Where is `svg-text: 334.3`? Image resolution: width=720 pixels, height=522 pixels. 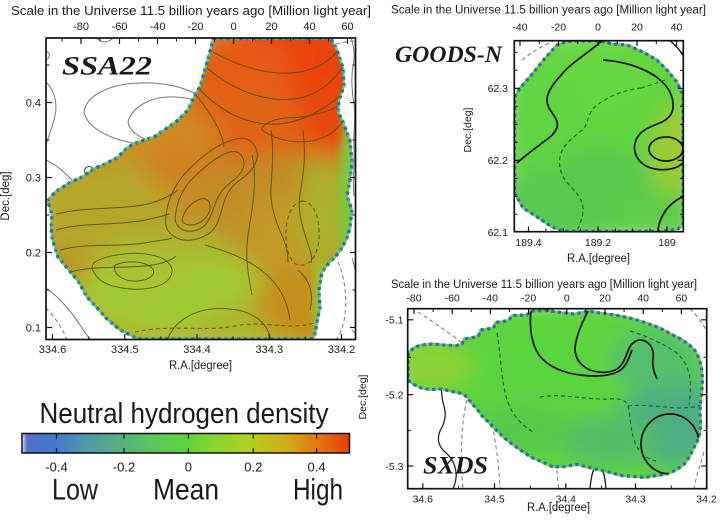
svg-text: 334.3 is located at coordinates (270, 350).